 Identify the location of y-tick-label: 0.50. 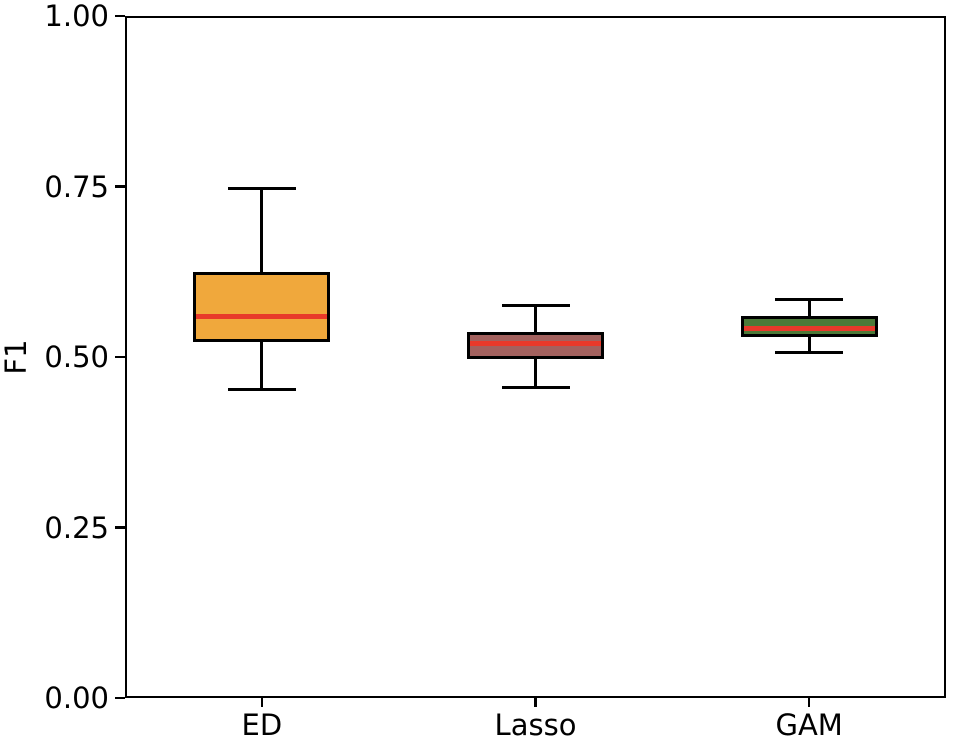
(76, 357).